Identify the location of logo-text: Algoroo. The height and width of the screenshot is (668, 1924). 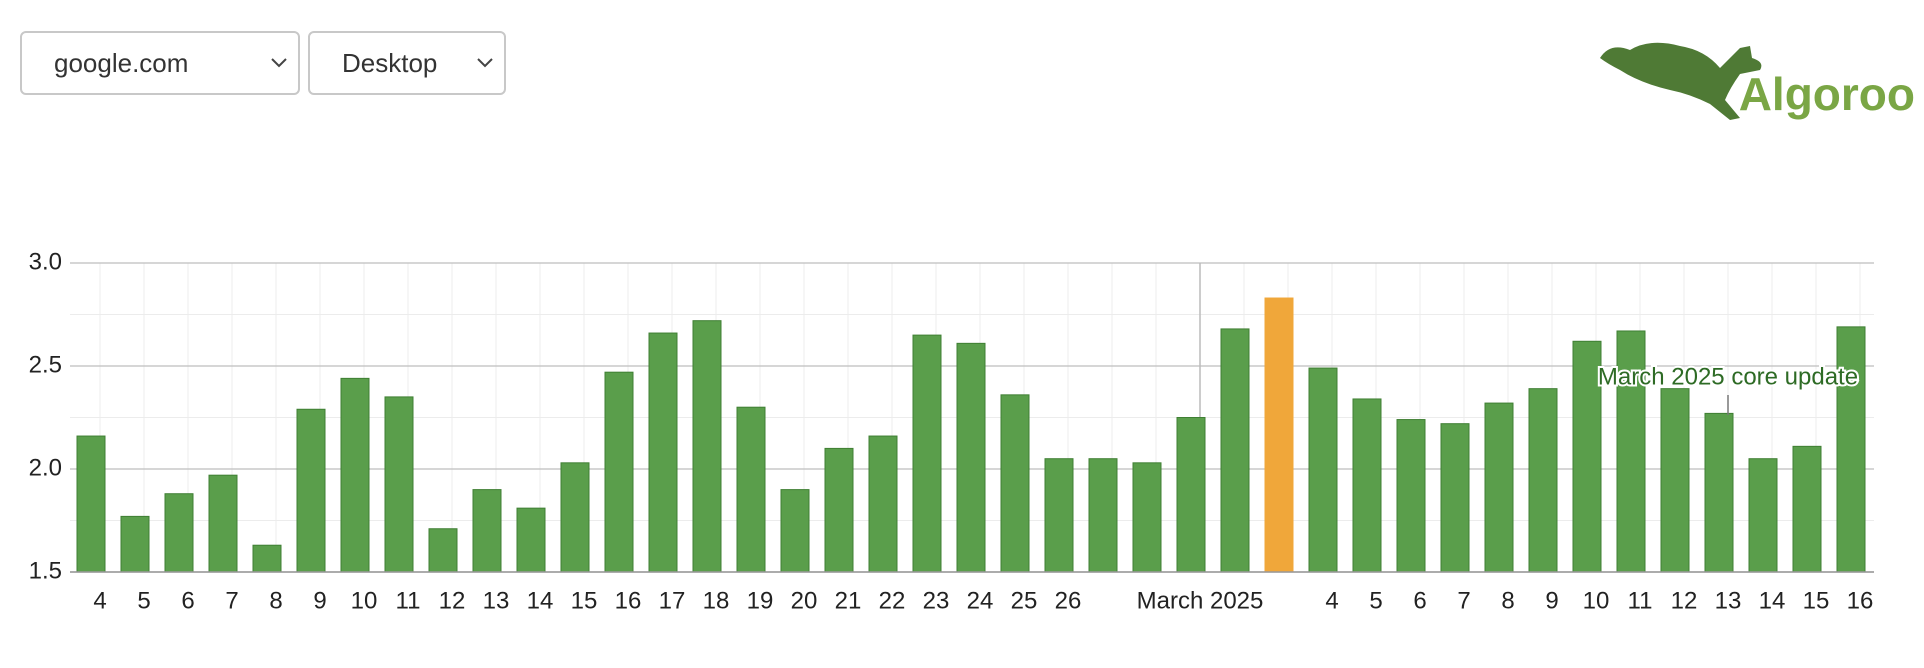
(1827, 94).